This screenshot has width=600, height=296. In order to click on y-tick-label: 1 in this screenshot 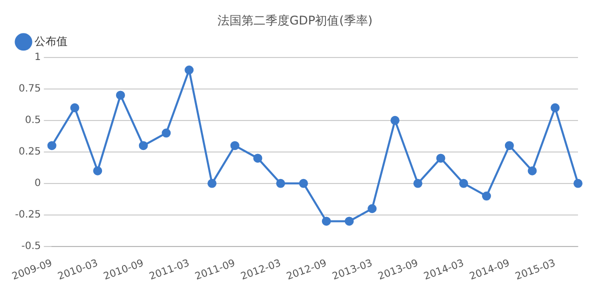, I will do `click(37, 57)`.